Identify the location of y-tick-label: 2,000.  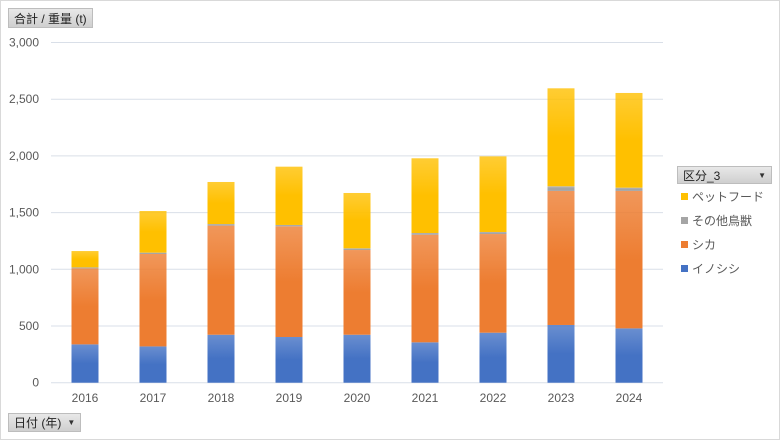
(24, 156).